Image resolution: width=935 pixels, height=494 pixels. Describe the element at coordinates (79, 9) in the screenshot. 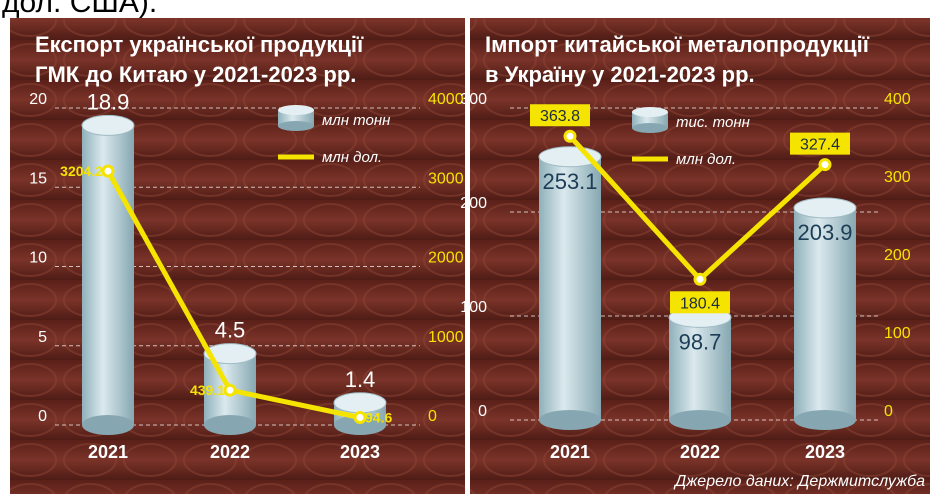

I see `caption: дол. США).` at that location.